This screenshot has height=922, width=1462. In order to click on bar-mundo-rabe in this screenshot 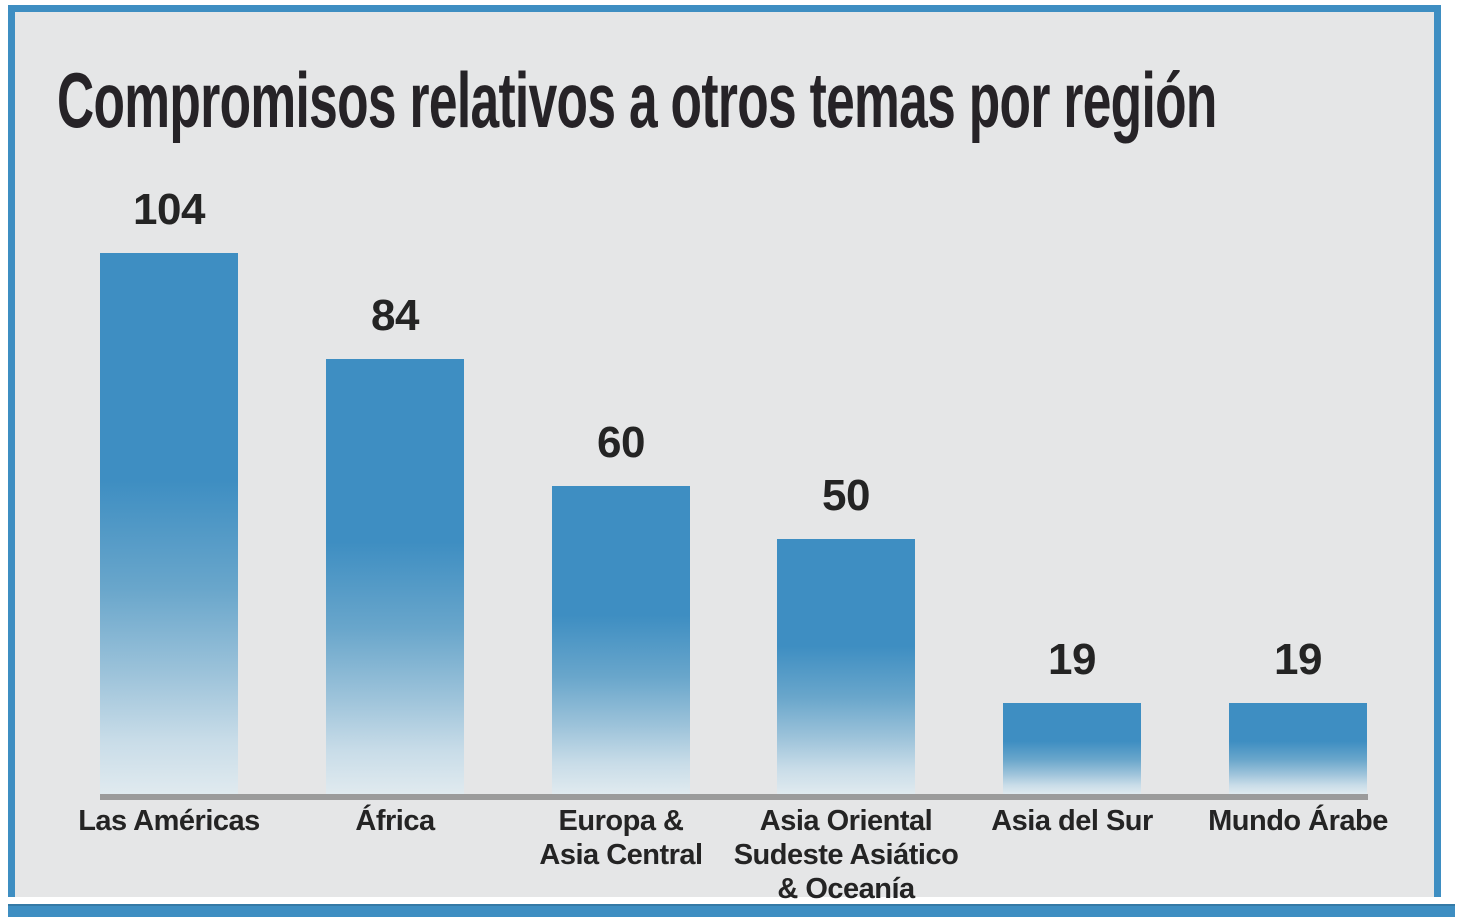, I will do `click(1298, 748)`.